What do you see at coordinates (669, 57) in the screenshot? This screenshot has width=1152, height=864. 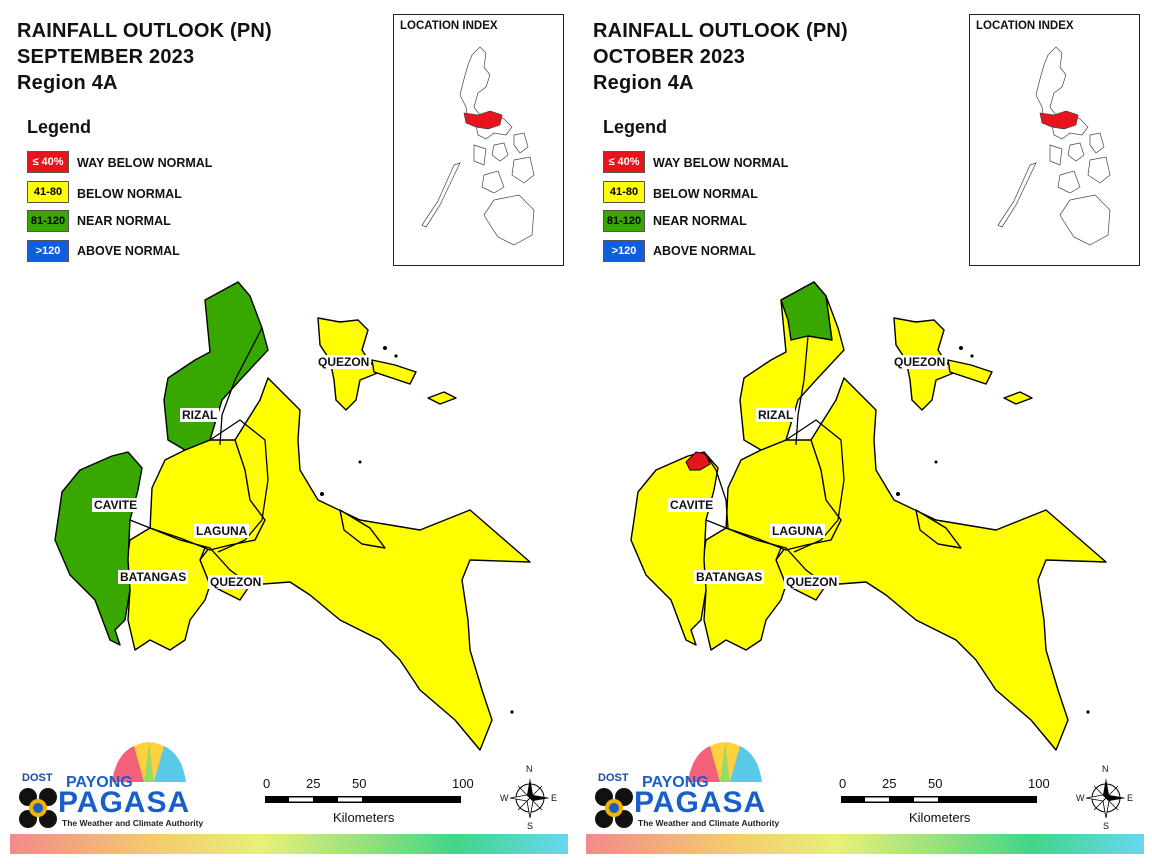 I see `map-month: OCTOBER 2023` at bounding box center [669, 57].